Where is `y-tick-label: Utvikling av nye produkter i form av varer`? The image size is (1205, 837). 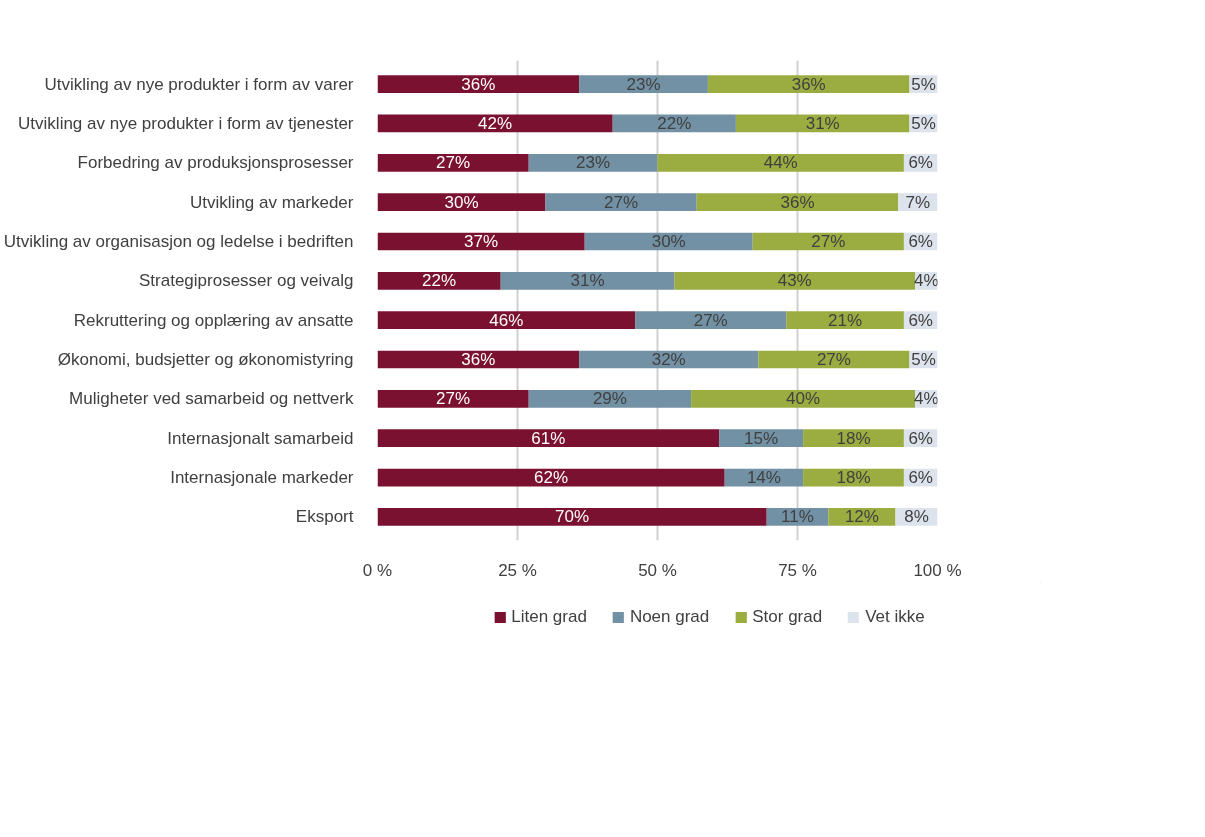 y-tick-label: Utvikling av nye produkter i form av varer is located at coordinates (199, 84).